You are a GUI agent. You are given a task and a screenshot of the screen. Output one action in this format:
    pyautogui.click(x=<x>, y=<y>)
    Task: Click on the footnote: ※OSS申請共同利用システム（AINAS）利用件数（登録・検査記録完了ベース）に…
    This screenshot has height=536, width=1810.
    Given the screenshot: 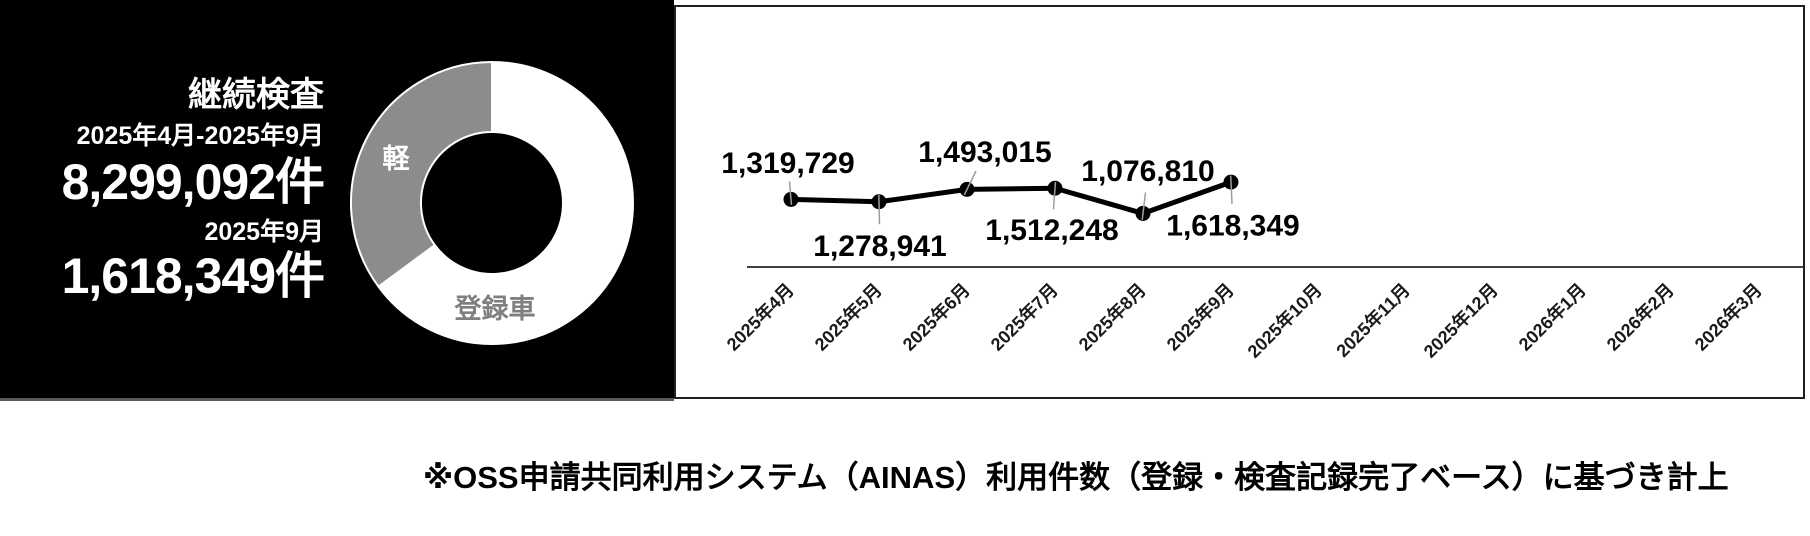 What is the action you would take?
    pyautogui.click(x=1076, y=477)
    